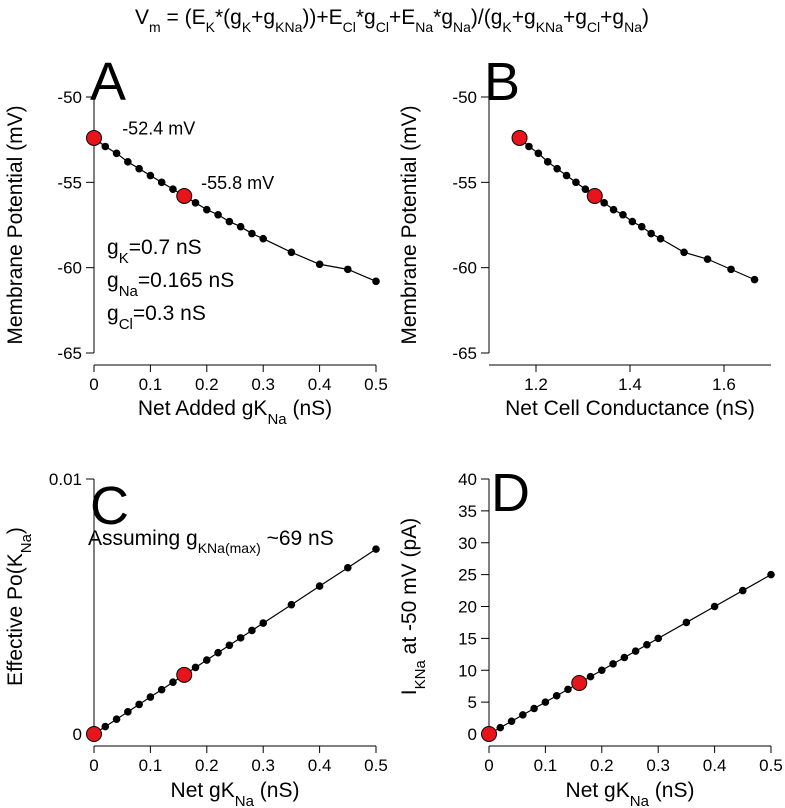 The width and height of the screenshot is (785, 808). What do you see at coordinates (156, 317) in the screenshot?
I see `parameter-label: gCl=0.3 nS` at bounding box center [156, 317].